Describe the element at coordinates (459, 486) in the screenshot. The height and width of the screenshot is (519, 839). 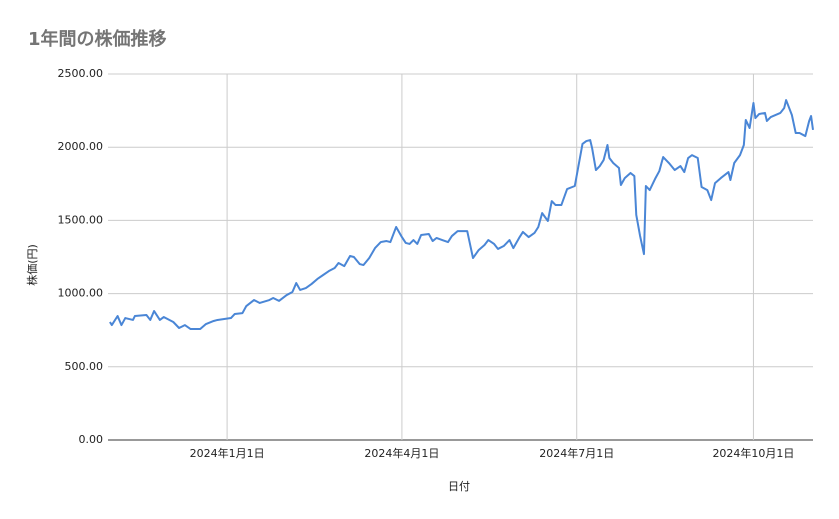
I see `x-axis-title: 日付` at that location.